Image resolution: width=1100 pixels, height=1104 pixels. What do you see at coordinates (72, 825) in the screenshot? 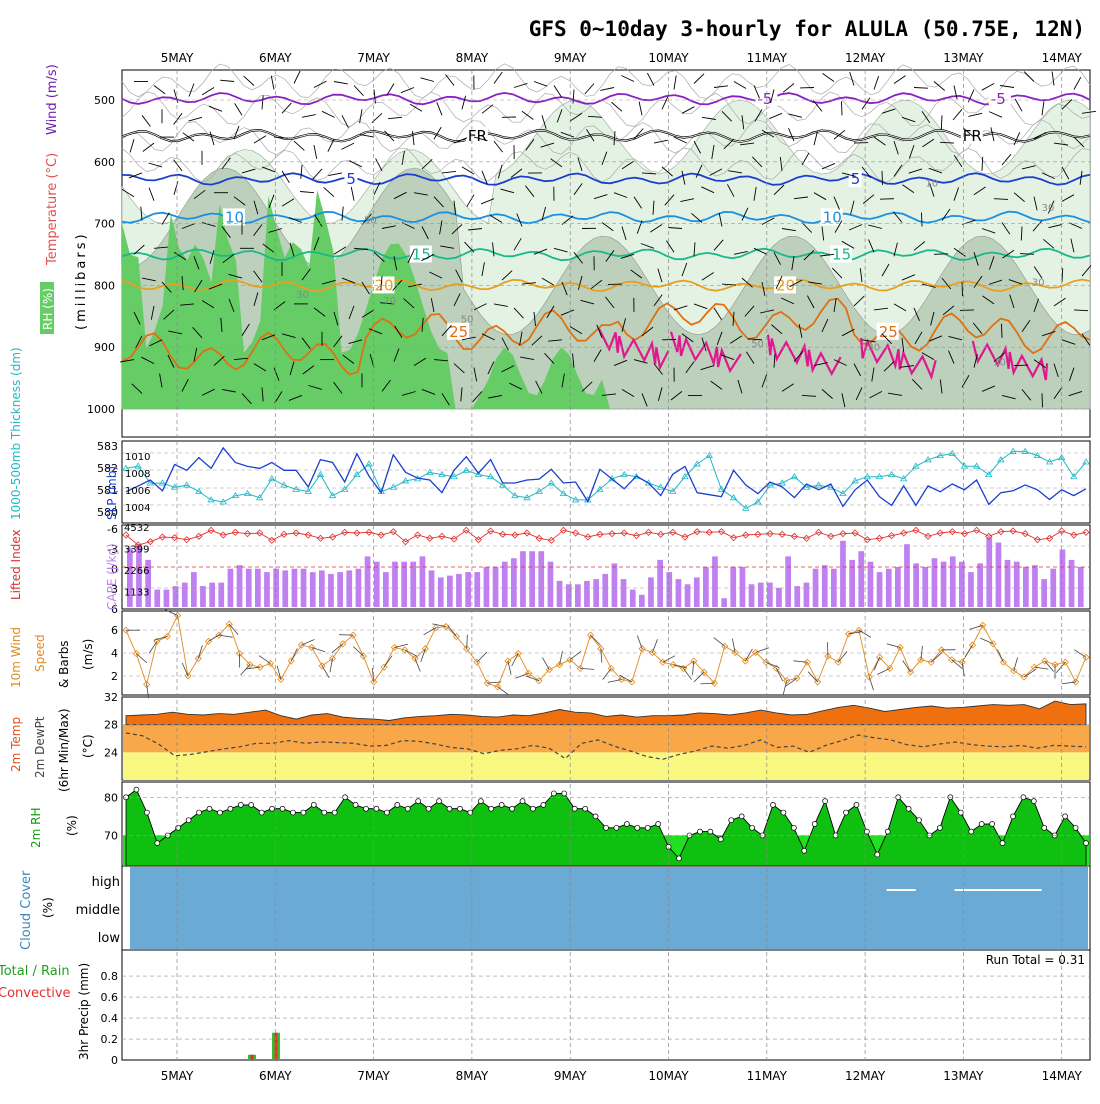
I see `rh2m-unit: (%)` at bounding box center [72, 825].